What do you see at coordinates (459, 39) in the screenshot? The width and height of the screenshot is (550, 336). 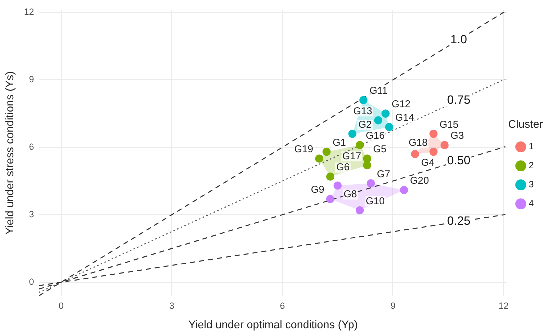 I see `series-label: 1.0` at bounding box center [459, 39].